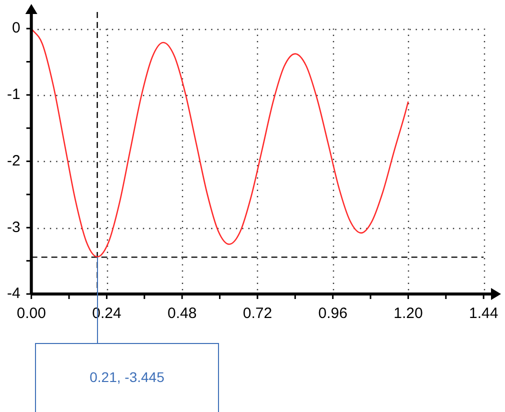 The image size is (505, 412). Describe the element at coordinates (182, 313) in the screenshot. I see `x-tick-label: 0.48` at that location.